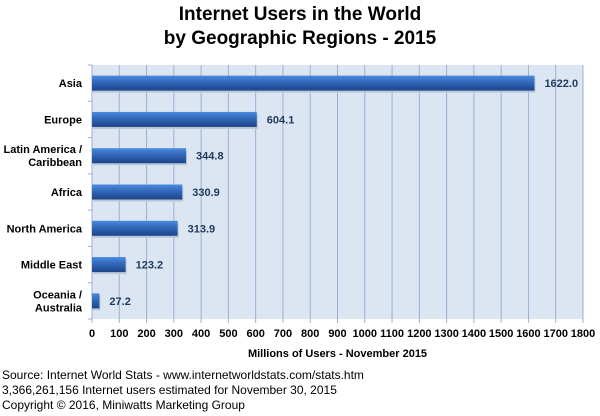 Image resolution: width=600 pixels, height=416 pixels. What do you see at coordinates (55, 163) in the screenshot?
I see `category-label: Caribbean` at bounding box center [55, 163].